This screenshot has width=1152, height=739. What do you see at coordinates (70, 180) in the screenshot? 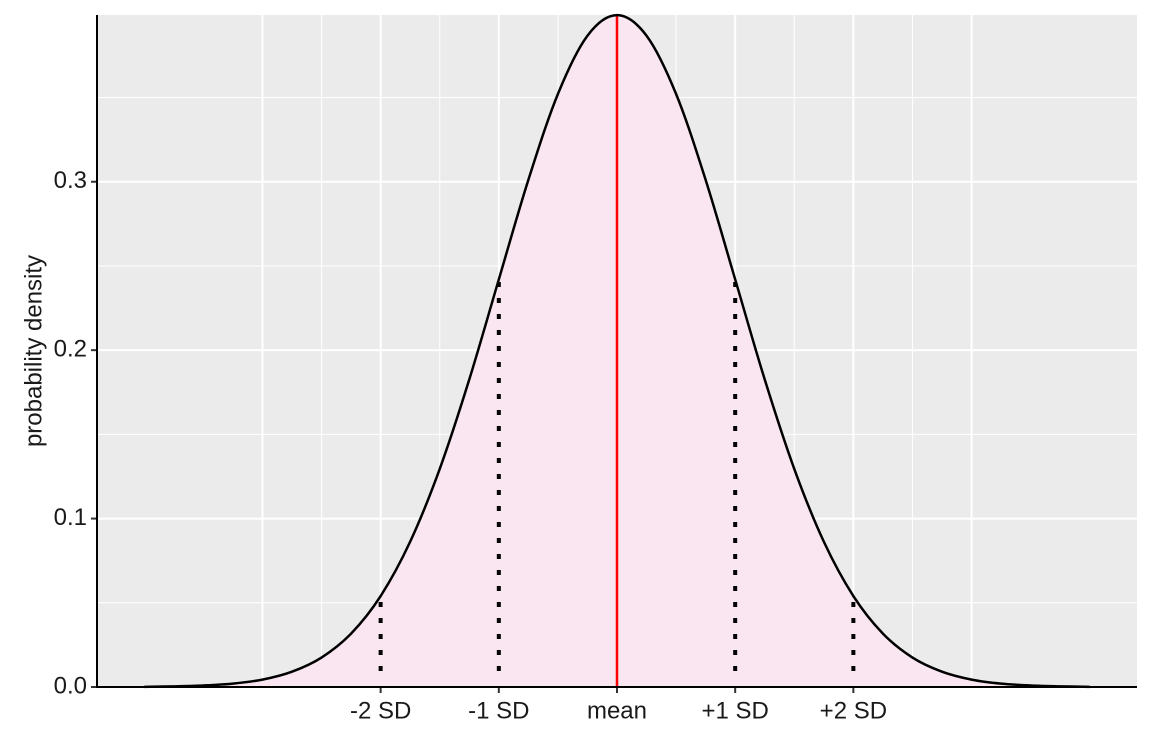
I see `y-tick-label: 0.3` at bounding box center [70, 180].